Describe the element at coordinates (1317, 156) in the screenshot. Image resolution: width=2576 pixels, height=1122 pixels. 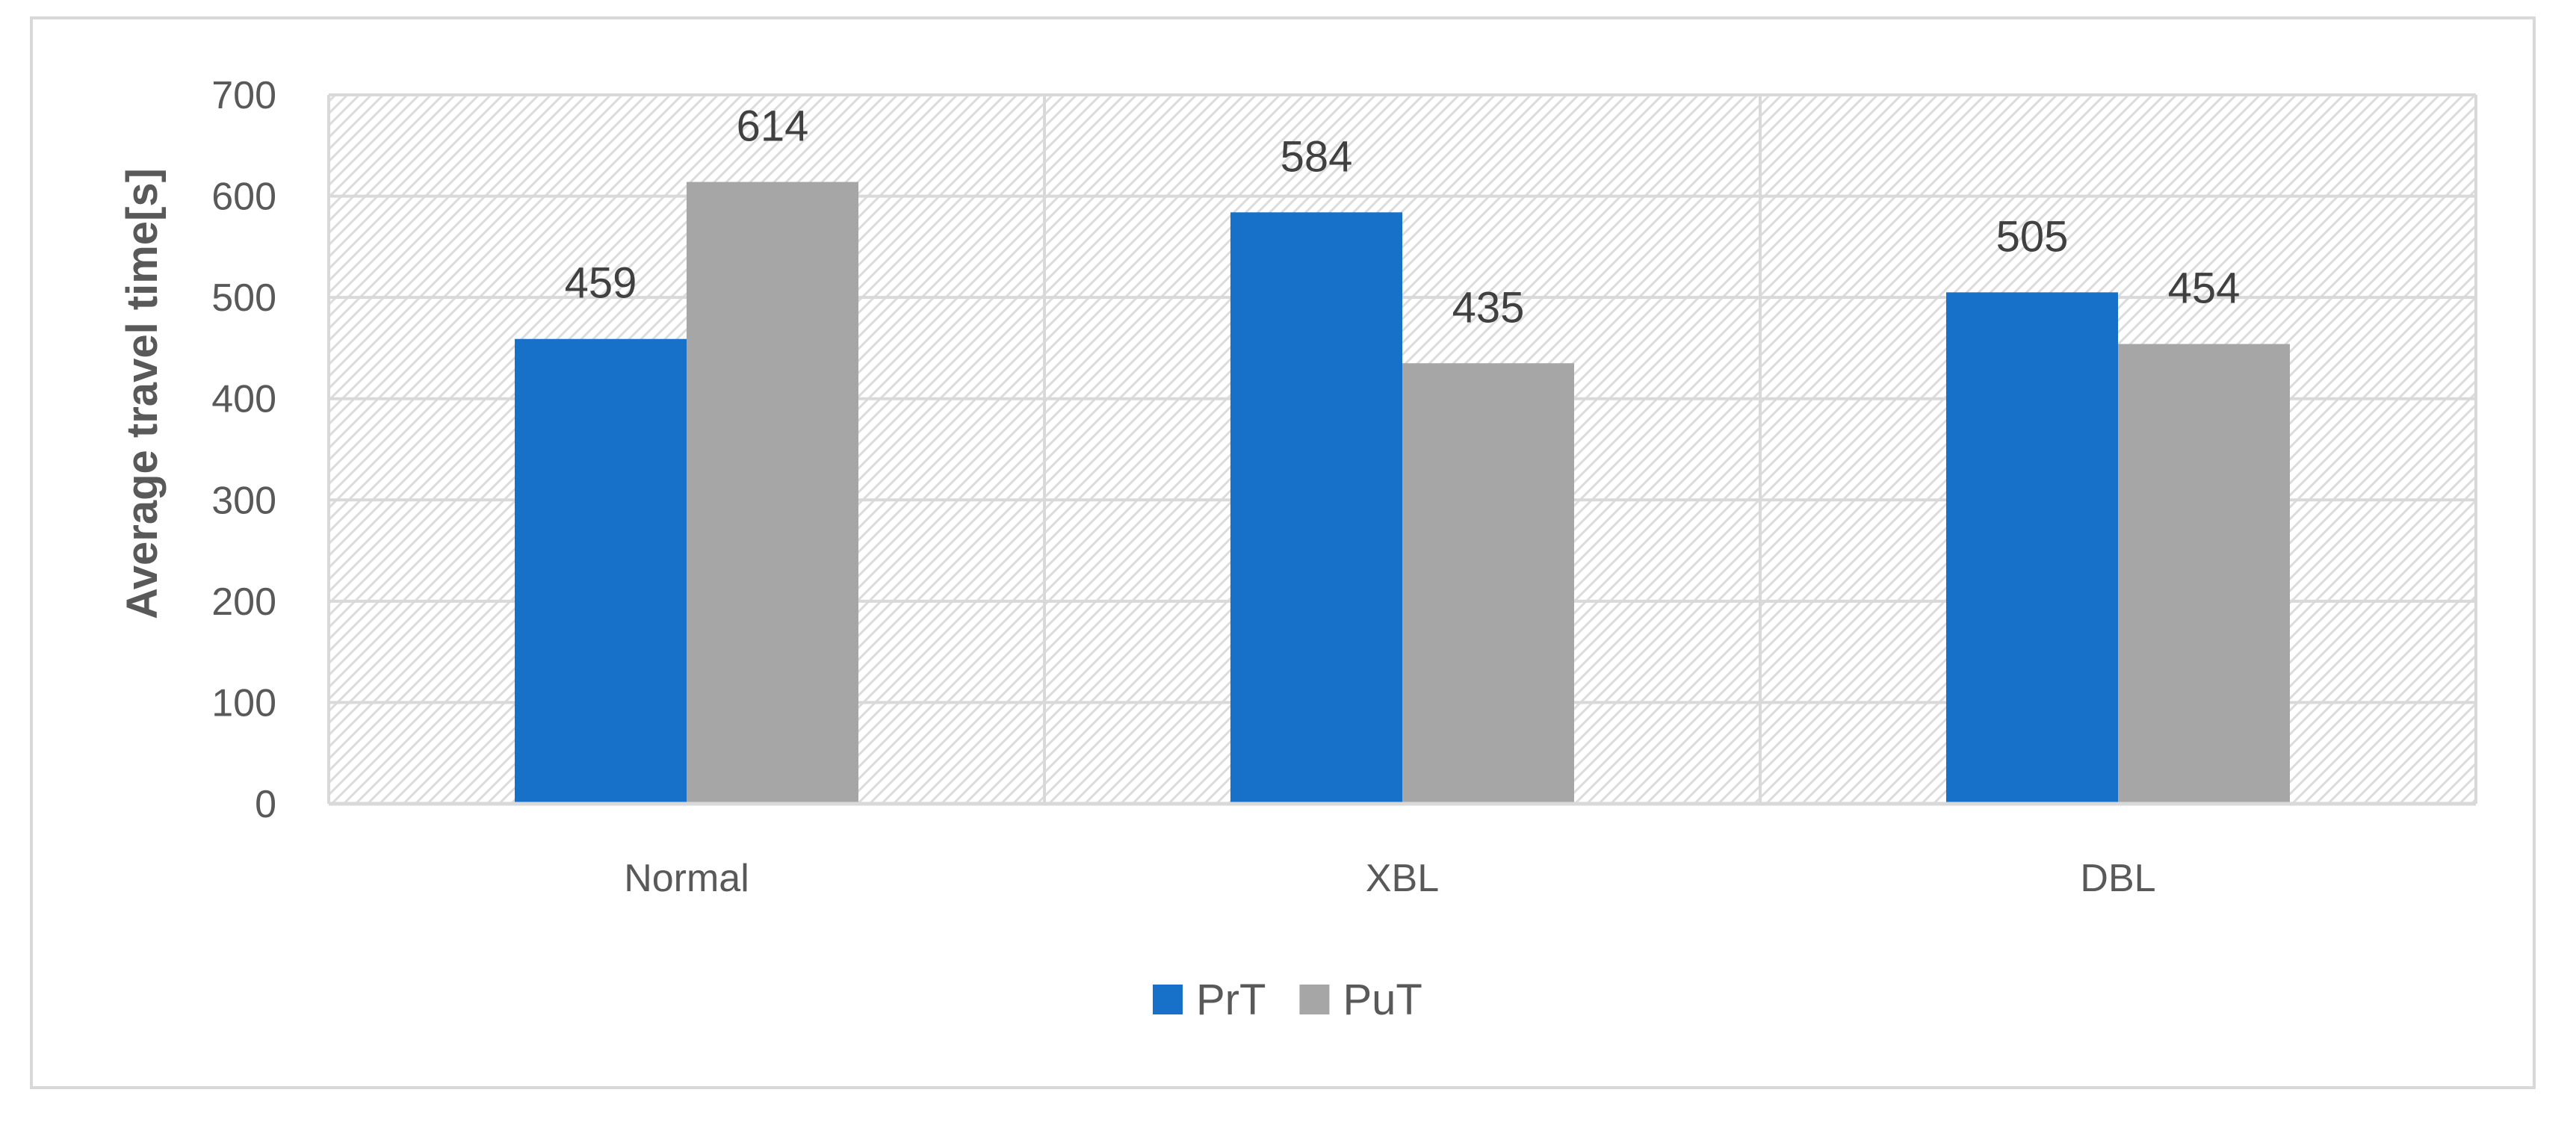
I see `data-label: 584` at that location.